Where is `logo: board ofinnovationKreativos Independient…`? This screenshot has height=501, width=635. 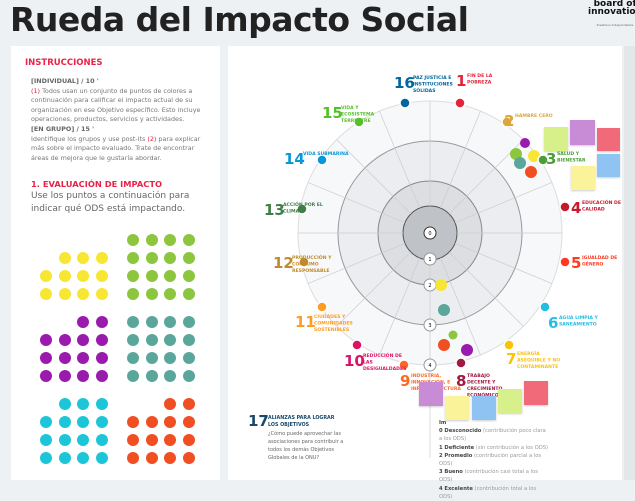
logo: board ofinnovationKreativos Independient… is located at coordinates (611, 13).